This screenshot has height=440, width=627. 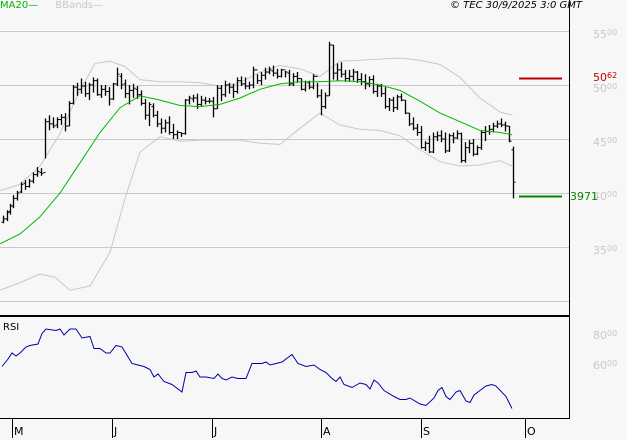 I want to click on price-axis-label: 4500, so click(x=605, y=142).